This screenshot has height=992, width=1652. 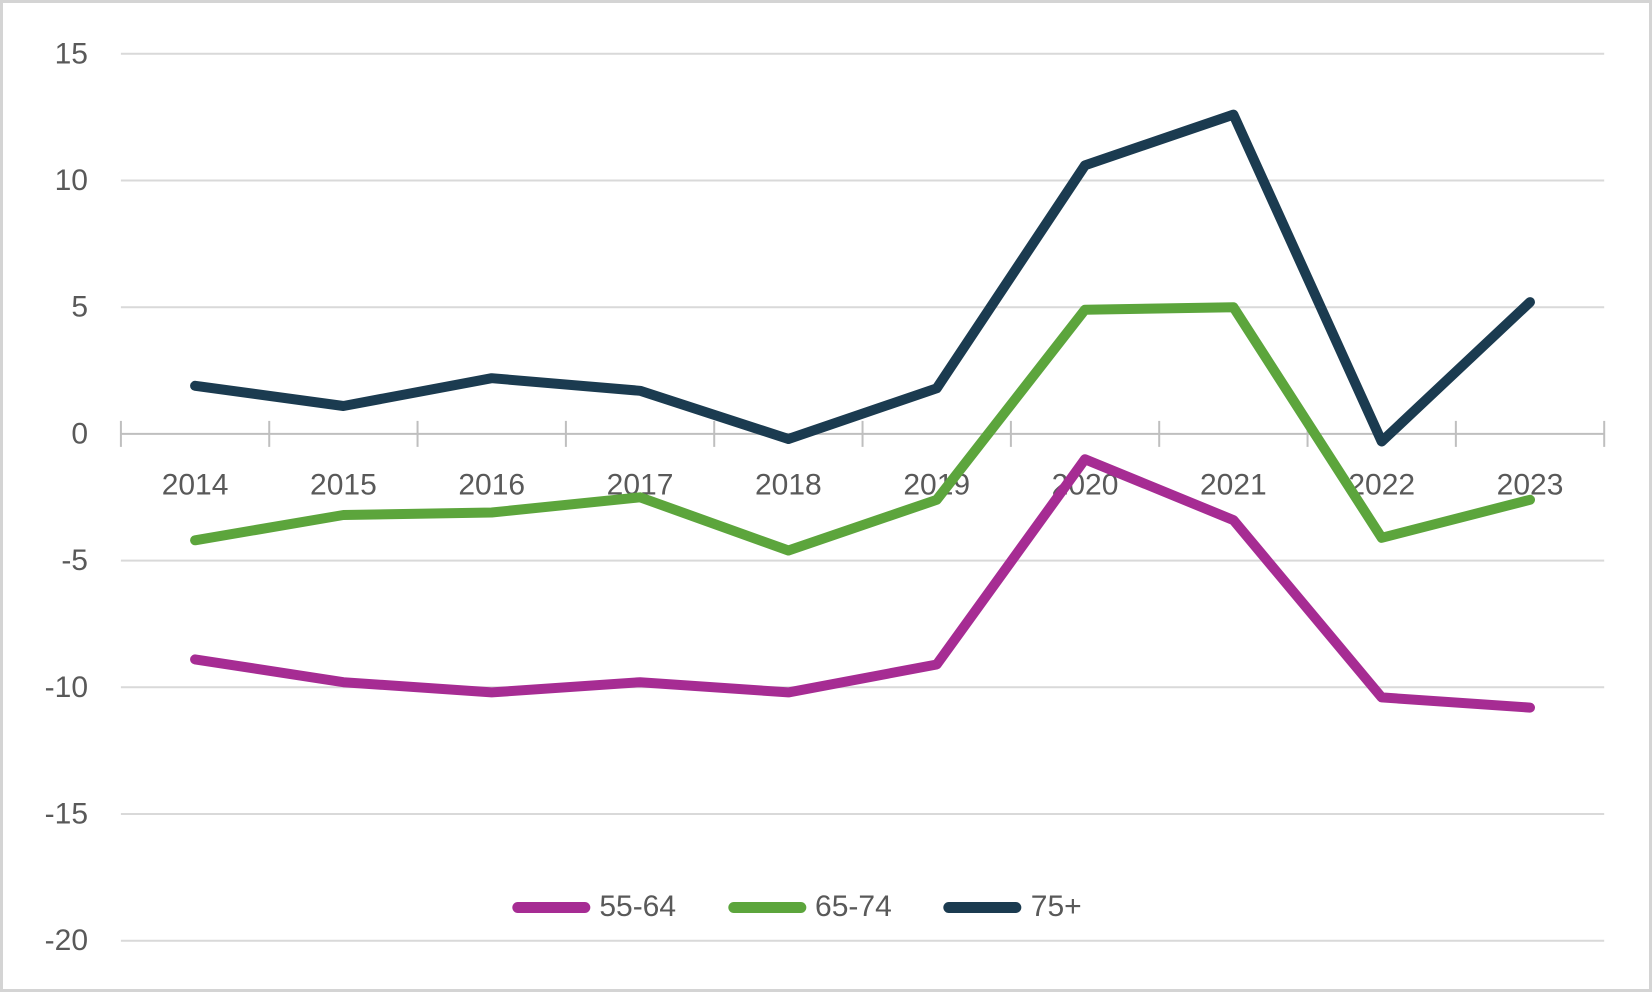 What do you see at coordinates (74, 560) in the screenshot?
I see `y-tick-label--5: -5` at bounding box center [74, 560].